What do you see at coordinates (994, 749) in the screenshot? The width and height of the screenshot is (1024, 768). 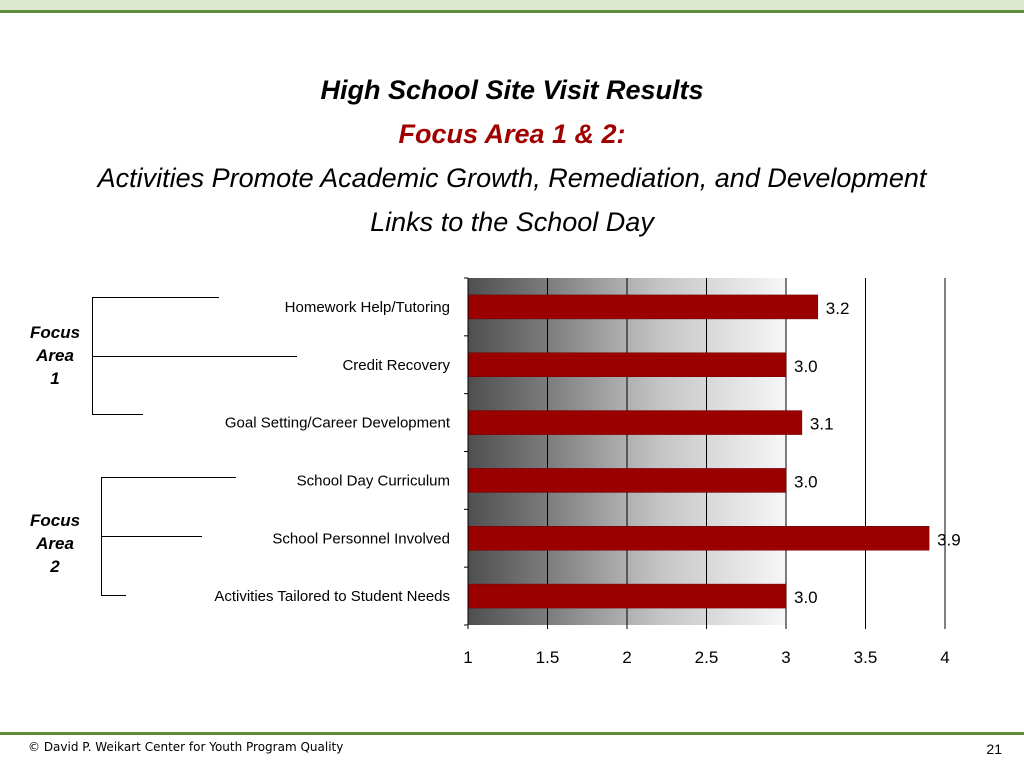 I see `page-number: 21` at bounding box center [994, 749].